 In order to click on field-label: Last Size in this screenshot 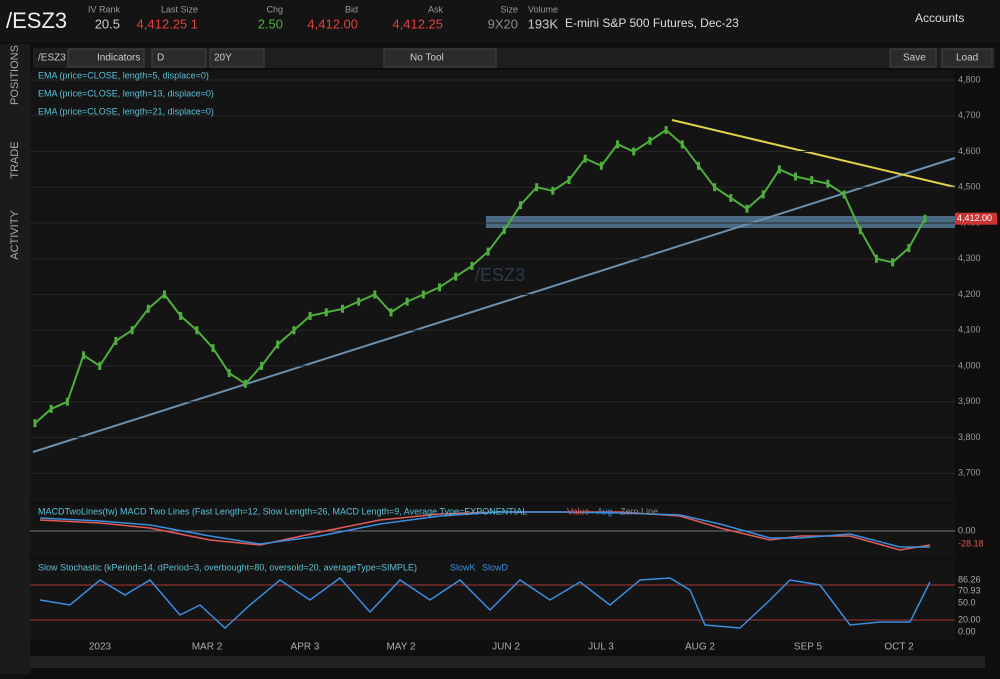, I will do `click(179, 9)`.